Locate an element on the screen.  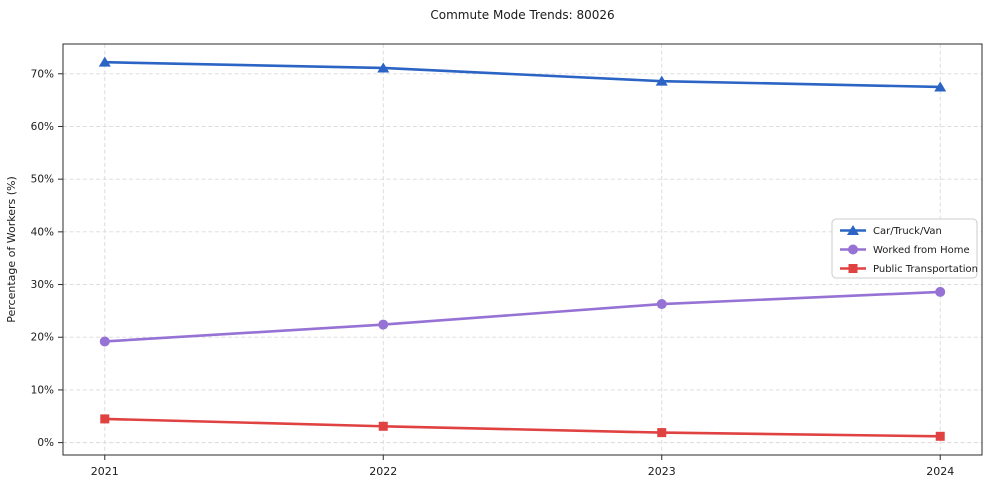
y-tick-label: 60% is located at coordinates (42, 127).